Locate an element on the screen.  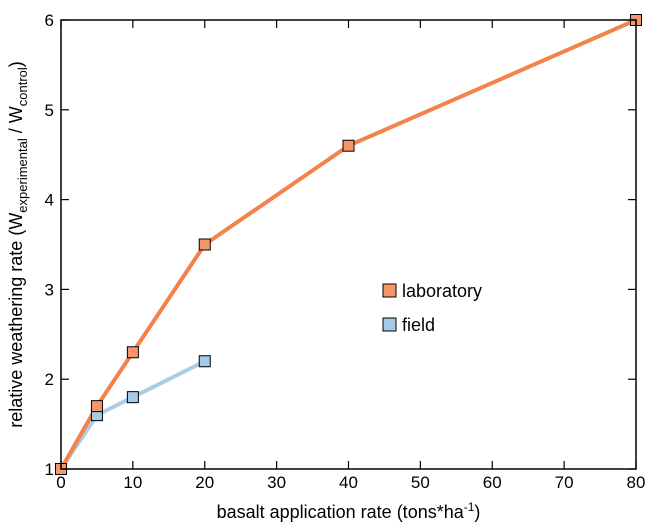
legend: laboratory field is located at coordinates (432, 308).